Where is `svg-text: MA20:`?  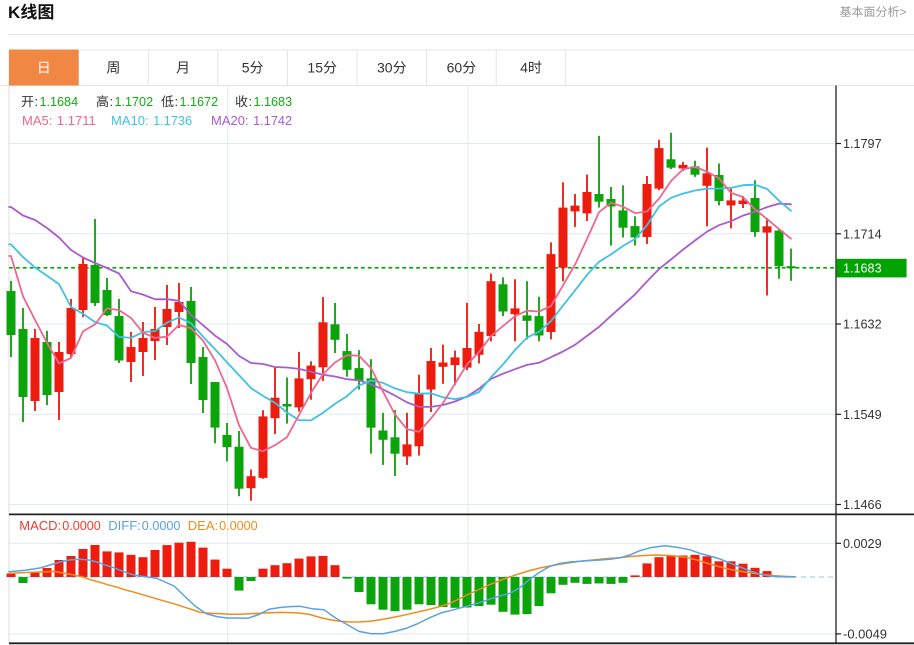
svg-text: MA20: is located at coordinates (230, 120).